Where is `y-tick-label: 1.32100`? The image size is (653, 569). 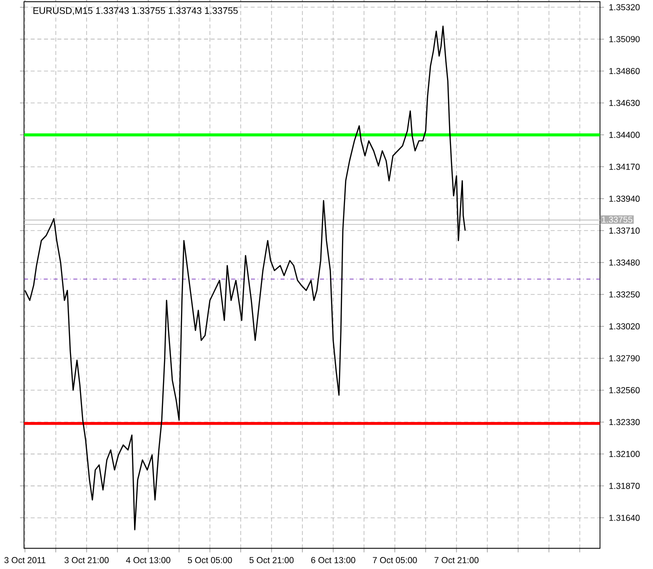 y-tick-label: 1.32100 is located at coordinates (624, 454).